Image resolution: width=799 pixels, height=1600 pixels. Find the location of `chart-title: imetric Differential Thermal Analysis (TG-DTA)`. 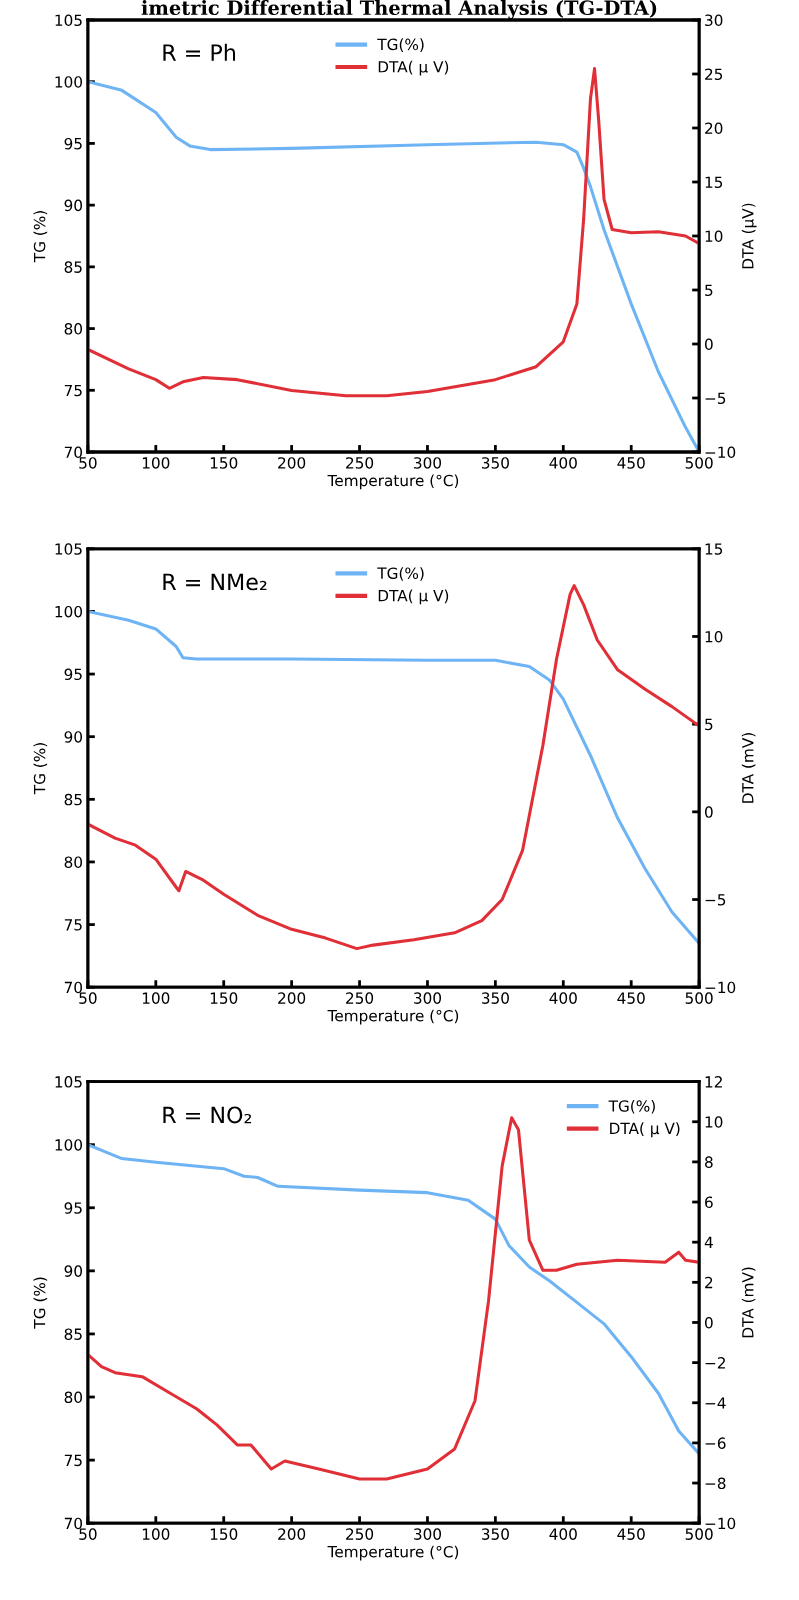

chart-title: imetric Differential Thermal Analysis (TG-DTA) is located at coordinates (399, 10).